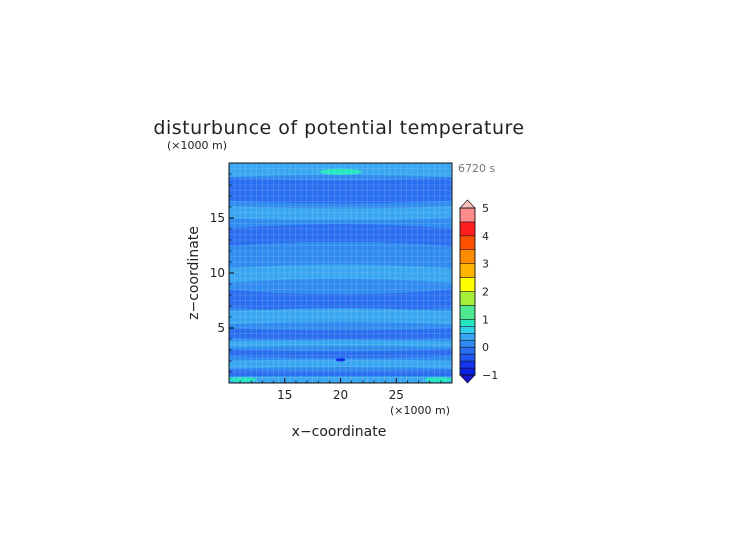 This screenshot has width=752, height=536. What do you see at coordinates (420, 410) in the screenshot?
I see `x-unit-label: (×1000 m)` at bounding box center [420, 410].